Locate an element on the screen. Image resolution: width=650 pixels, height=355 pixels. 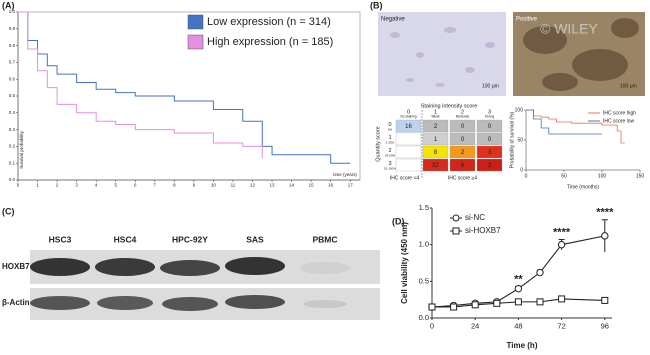
x-tick-label: 14 is located at coordinates (292, 185).